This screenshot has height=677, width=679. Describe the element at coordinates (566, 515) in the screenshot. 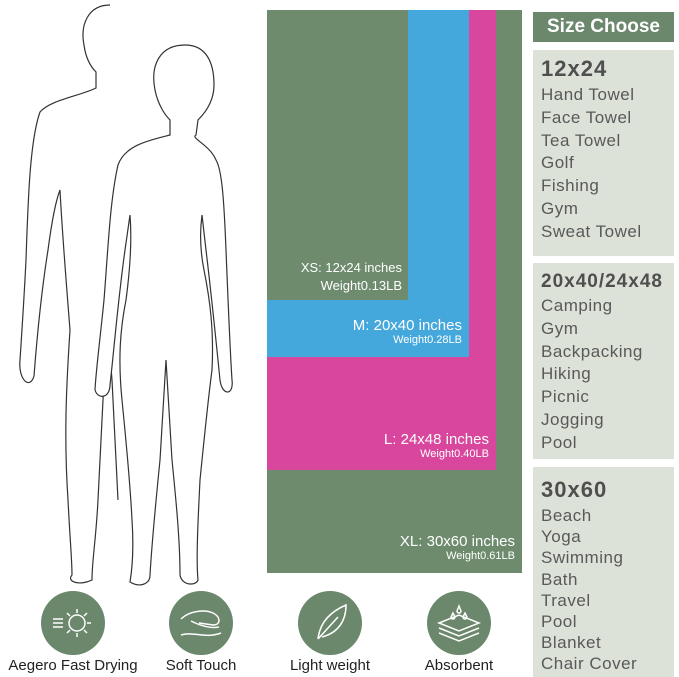

I see `list-item: Beach` at that location.